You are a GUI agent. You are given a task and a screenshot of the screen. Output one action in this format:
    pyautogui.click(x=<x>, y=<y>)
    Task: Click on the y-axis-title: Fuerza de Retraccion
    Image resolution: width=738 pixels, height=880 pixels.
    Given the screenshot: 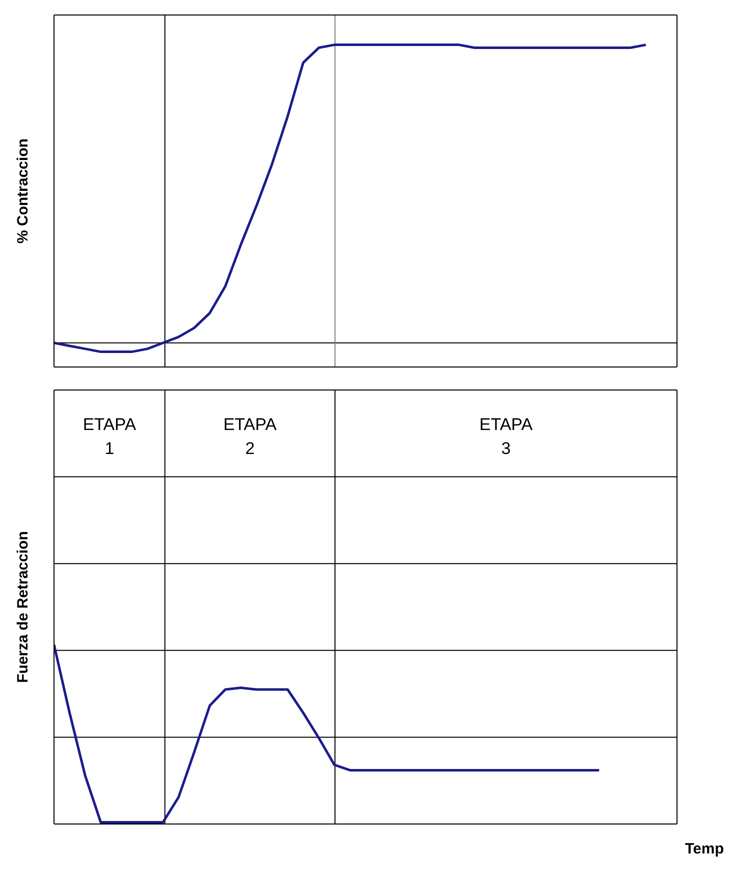 What is the action you would take?
    pyautogui.click(x=23, y=607)
    